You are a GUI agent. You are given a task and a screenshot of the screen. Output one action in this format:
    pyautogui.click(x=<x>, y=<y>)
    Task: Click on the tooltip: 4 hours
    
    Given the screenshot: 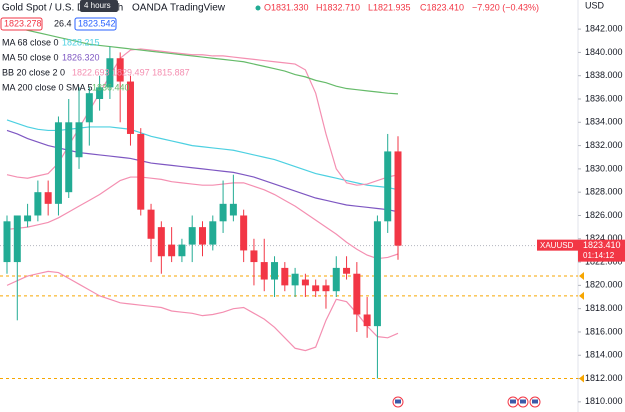 What is the action you would take?
    pyautogui.click(x=97, y=5)
    